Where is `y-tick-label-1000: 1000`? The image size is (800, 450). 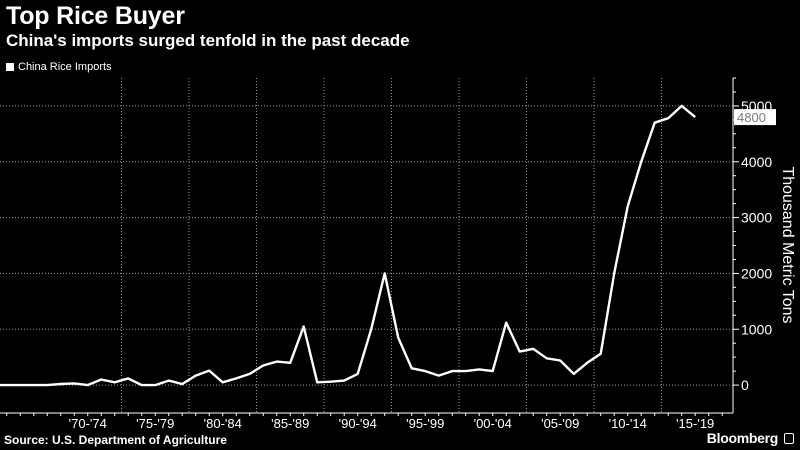
y-tick-label-1000: 1000 is located at coordinates (756, 329).